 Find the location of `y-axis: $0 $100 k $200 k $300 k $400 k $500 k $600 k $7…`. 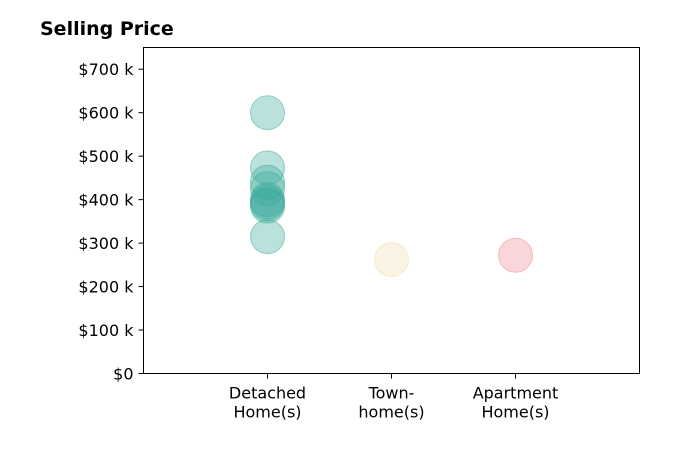

y-axis: $0 $100 k $200 k $300 k $400 k $500 k $600 k $7… is located at coordinates (111, 222).